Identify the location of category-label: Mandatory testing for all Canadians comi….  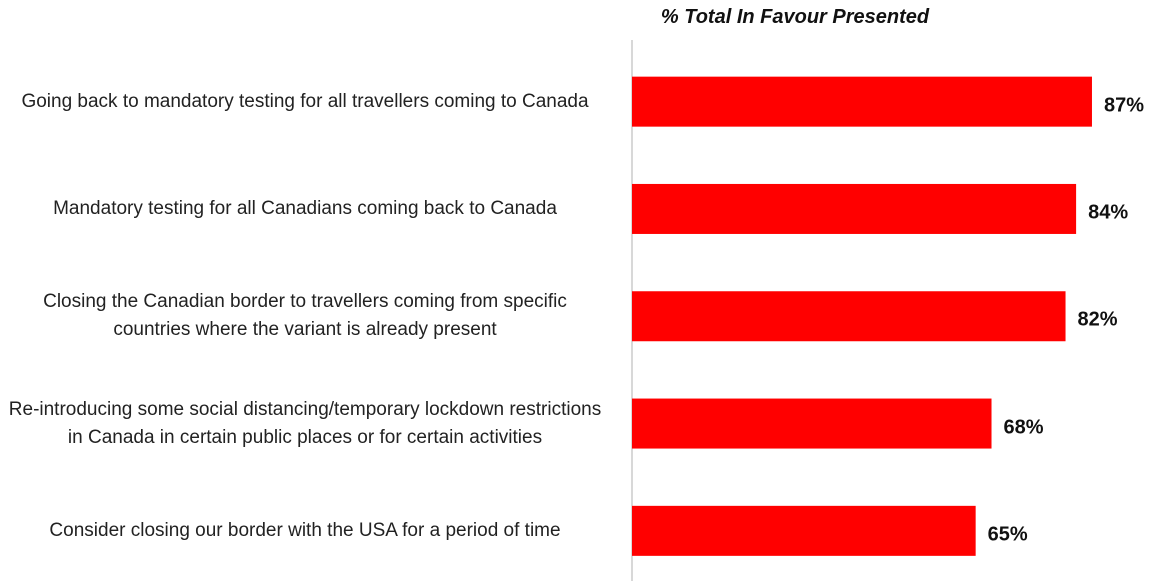
(305, 208).